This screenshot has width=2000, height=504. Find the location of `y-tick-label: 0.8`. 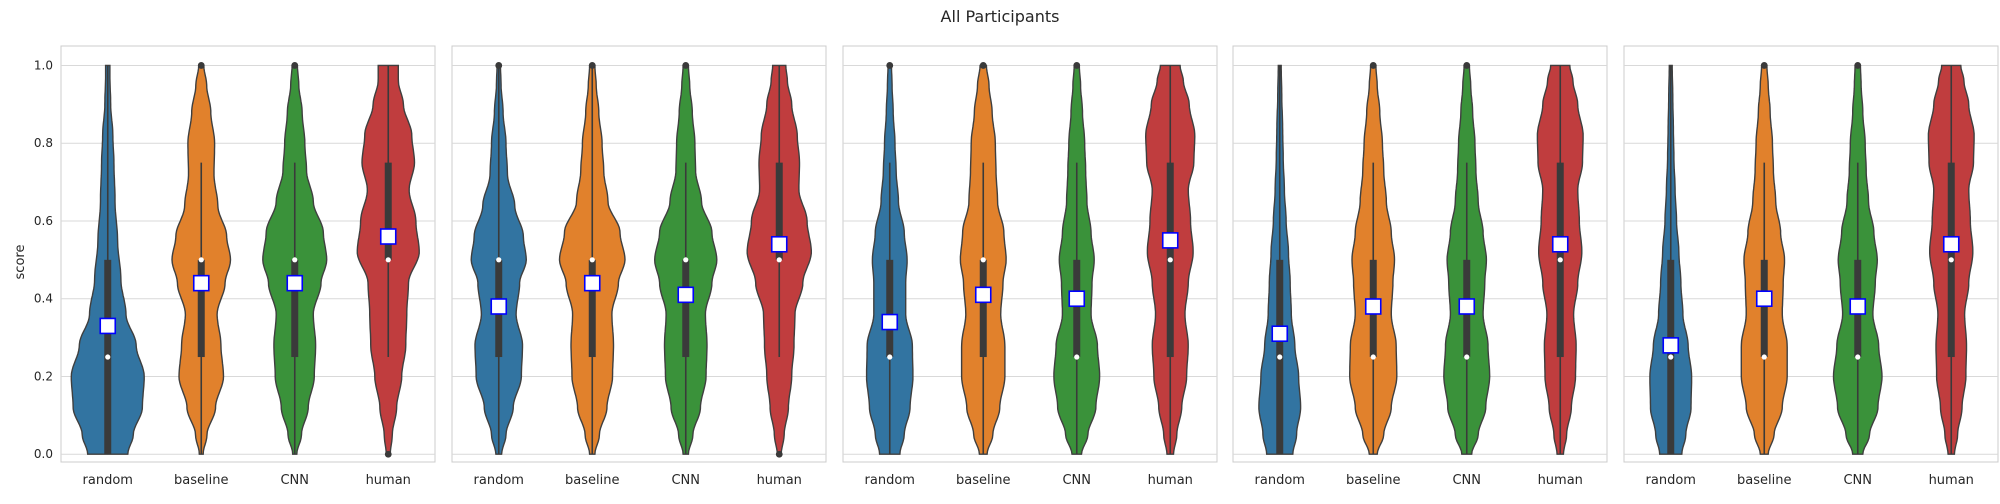

y-tick-label: 0.8 is located at coordinates (43, 143).